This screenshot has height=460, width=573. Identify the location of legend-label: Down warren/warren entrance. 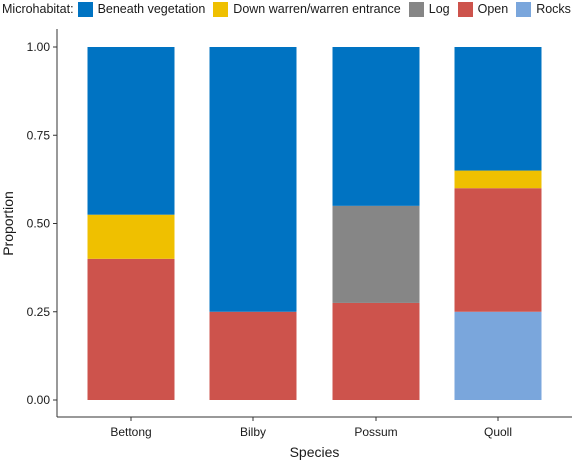
(317, 9).